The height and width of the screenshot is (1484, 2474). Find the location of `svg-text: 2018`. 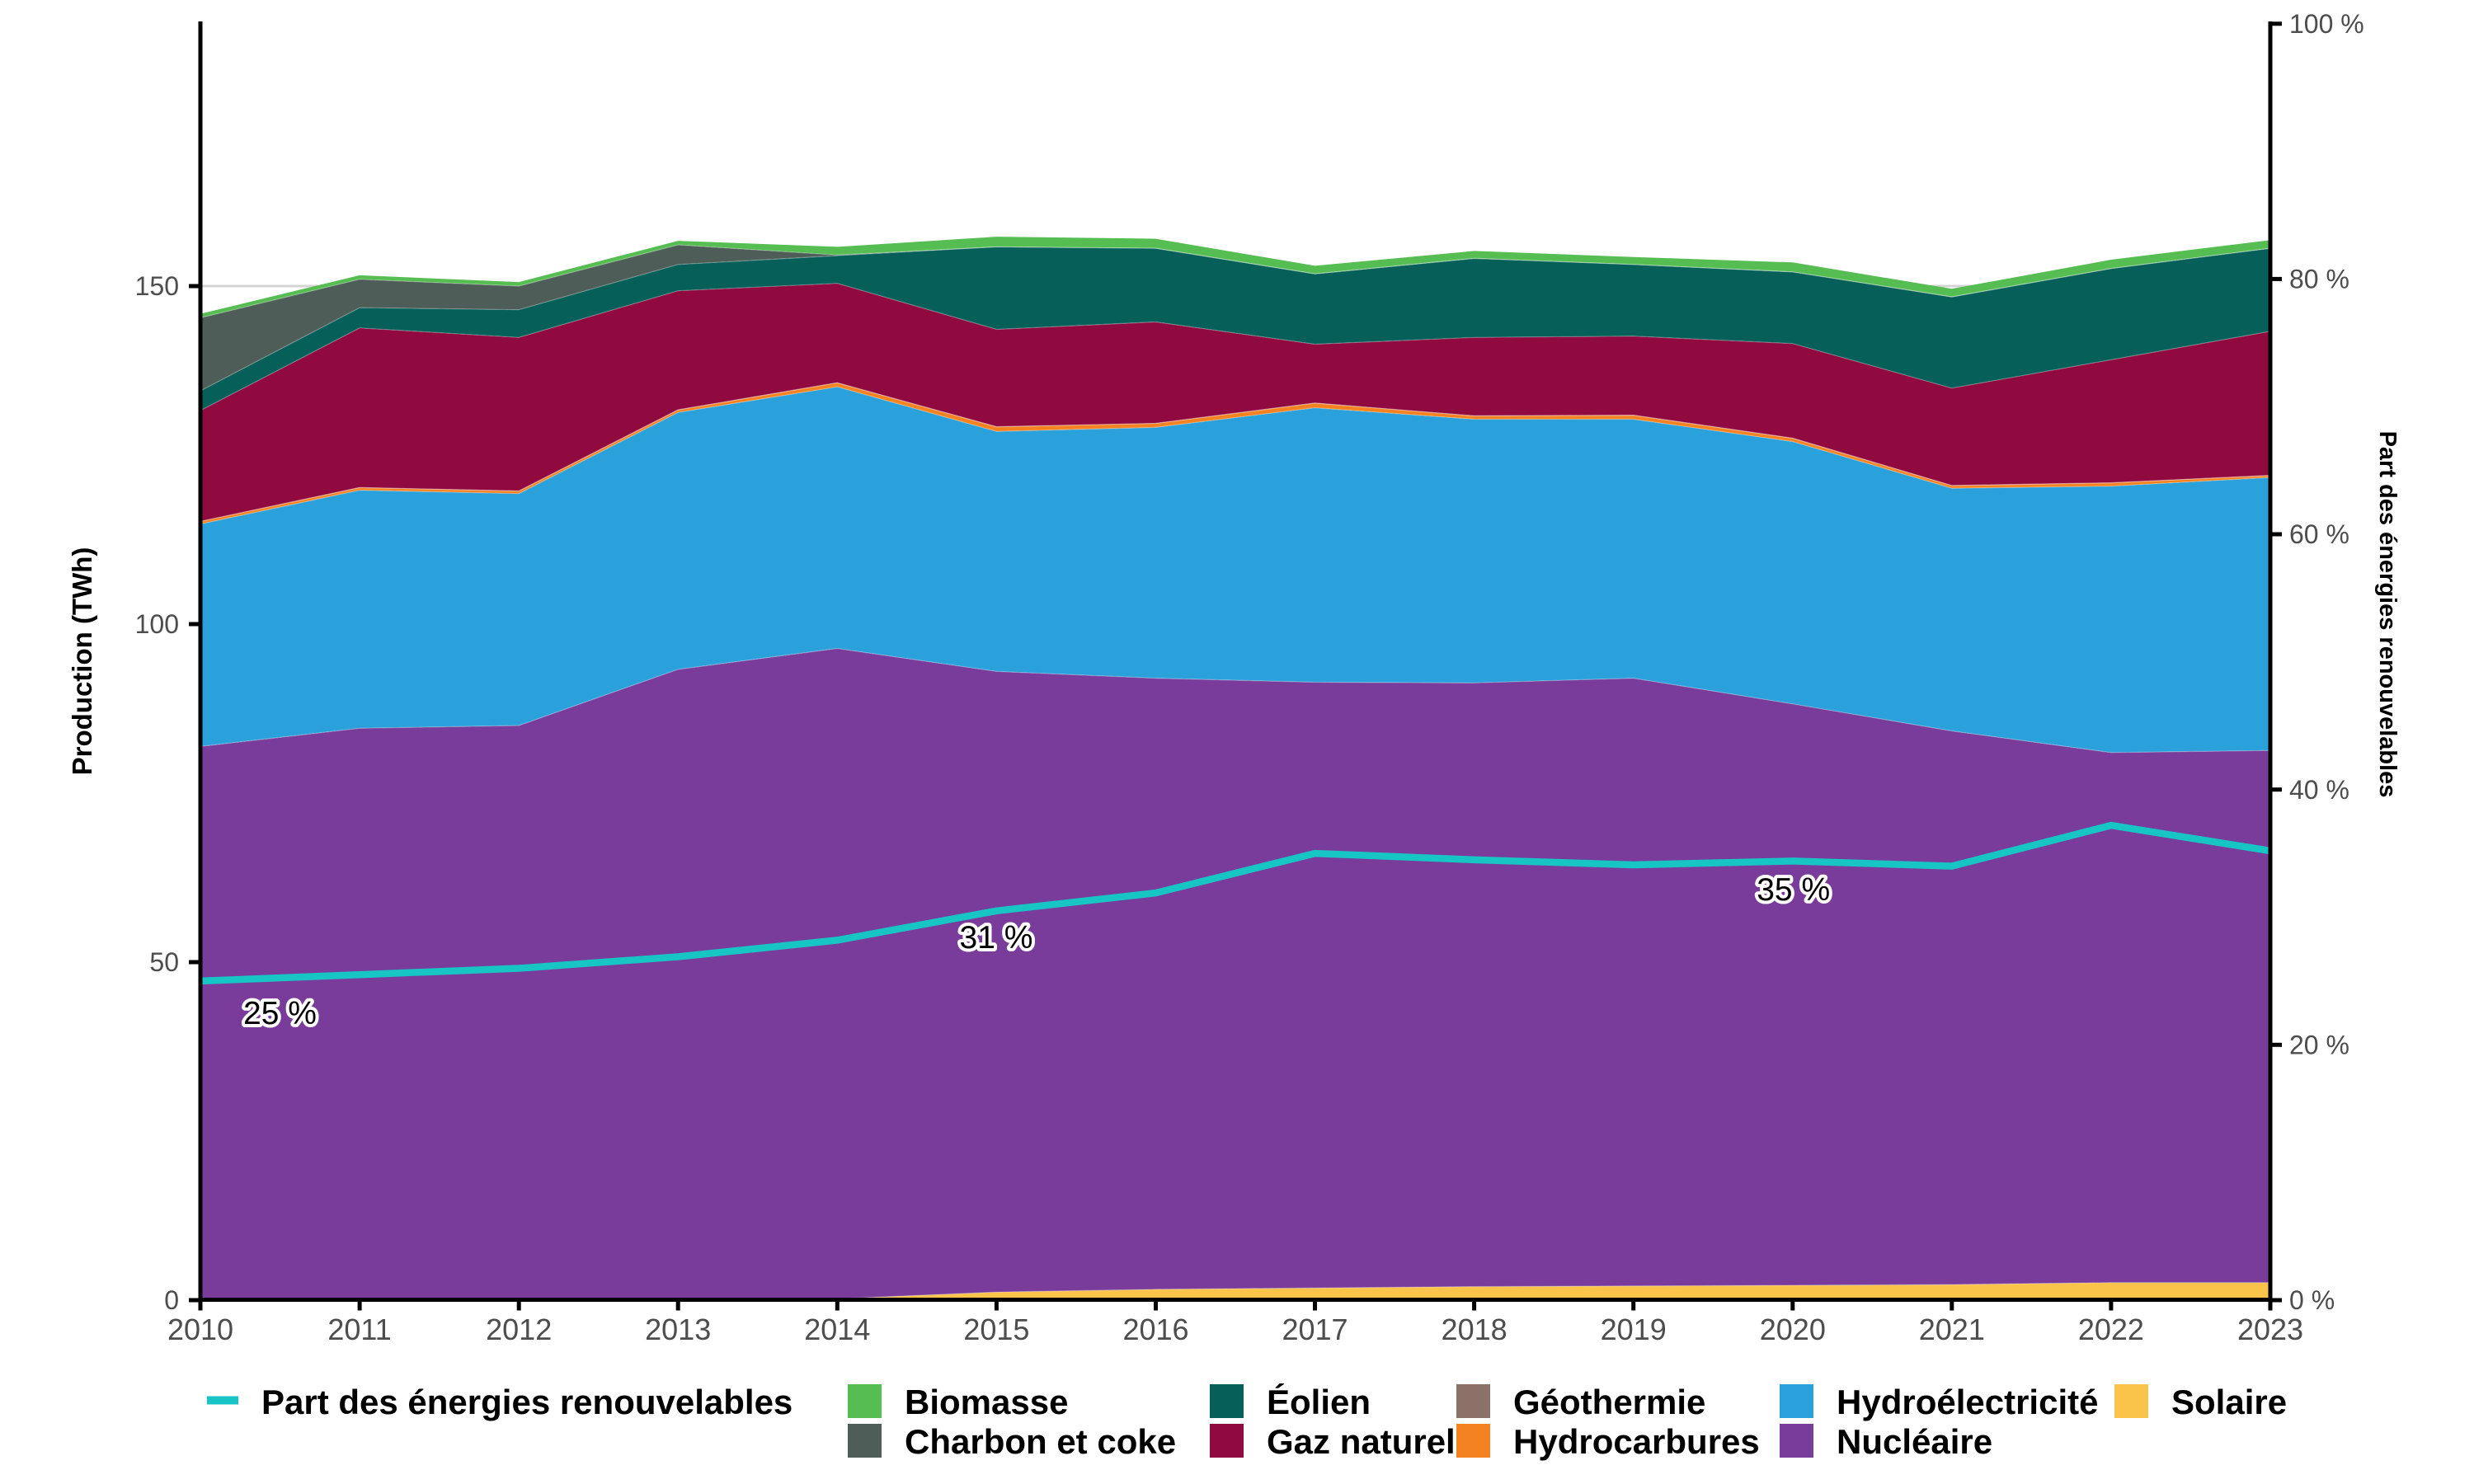

svg-text: 2018 is located at coordinates (1474, 1329).